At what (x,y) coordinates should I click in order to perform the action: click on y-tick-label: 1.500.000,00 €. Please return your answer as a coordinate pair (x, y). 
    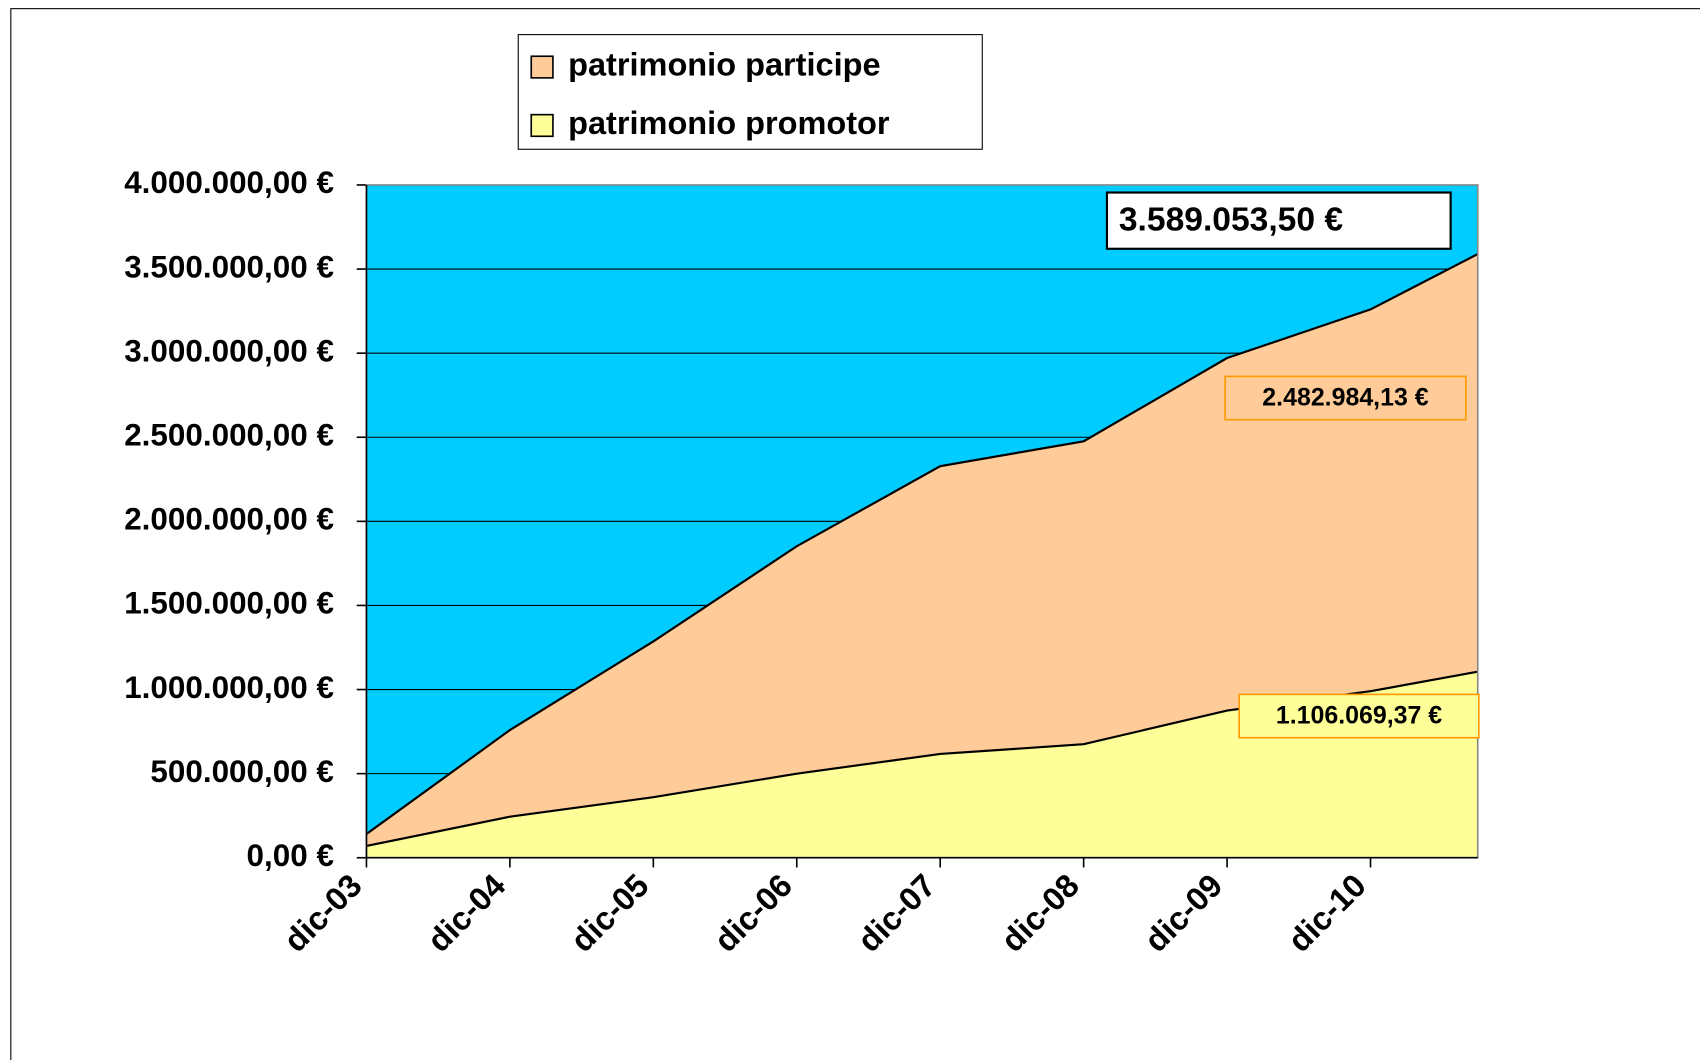
    Looking at the image, I should click on (229, 603).